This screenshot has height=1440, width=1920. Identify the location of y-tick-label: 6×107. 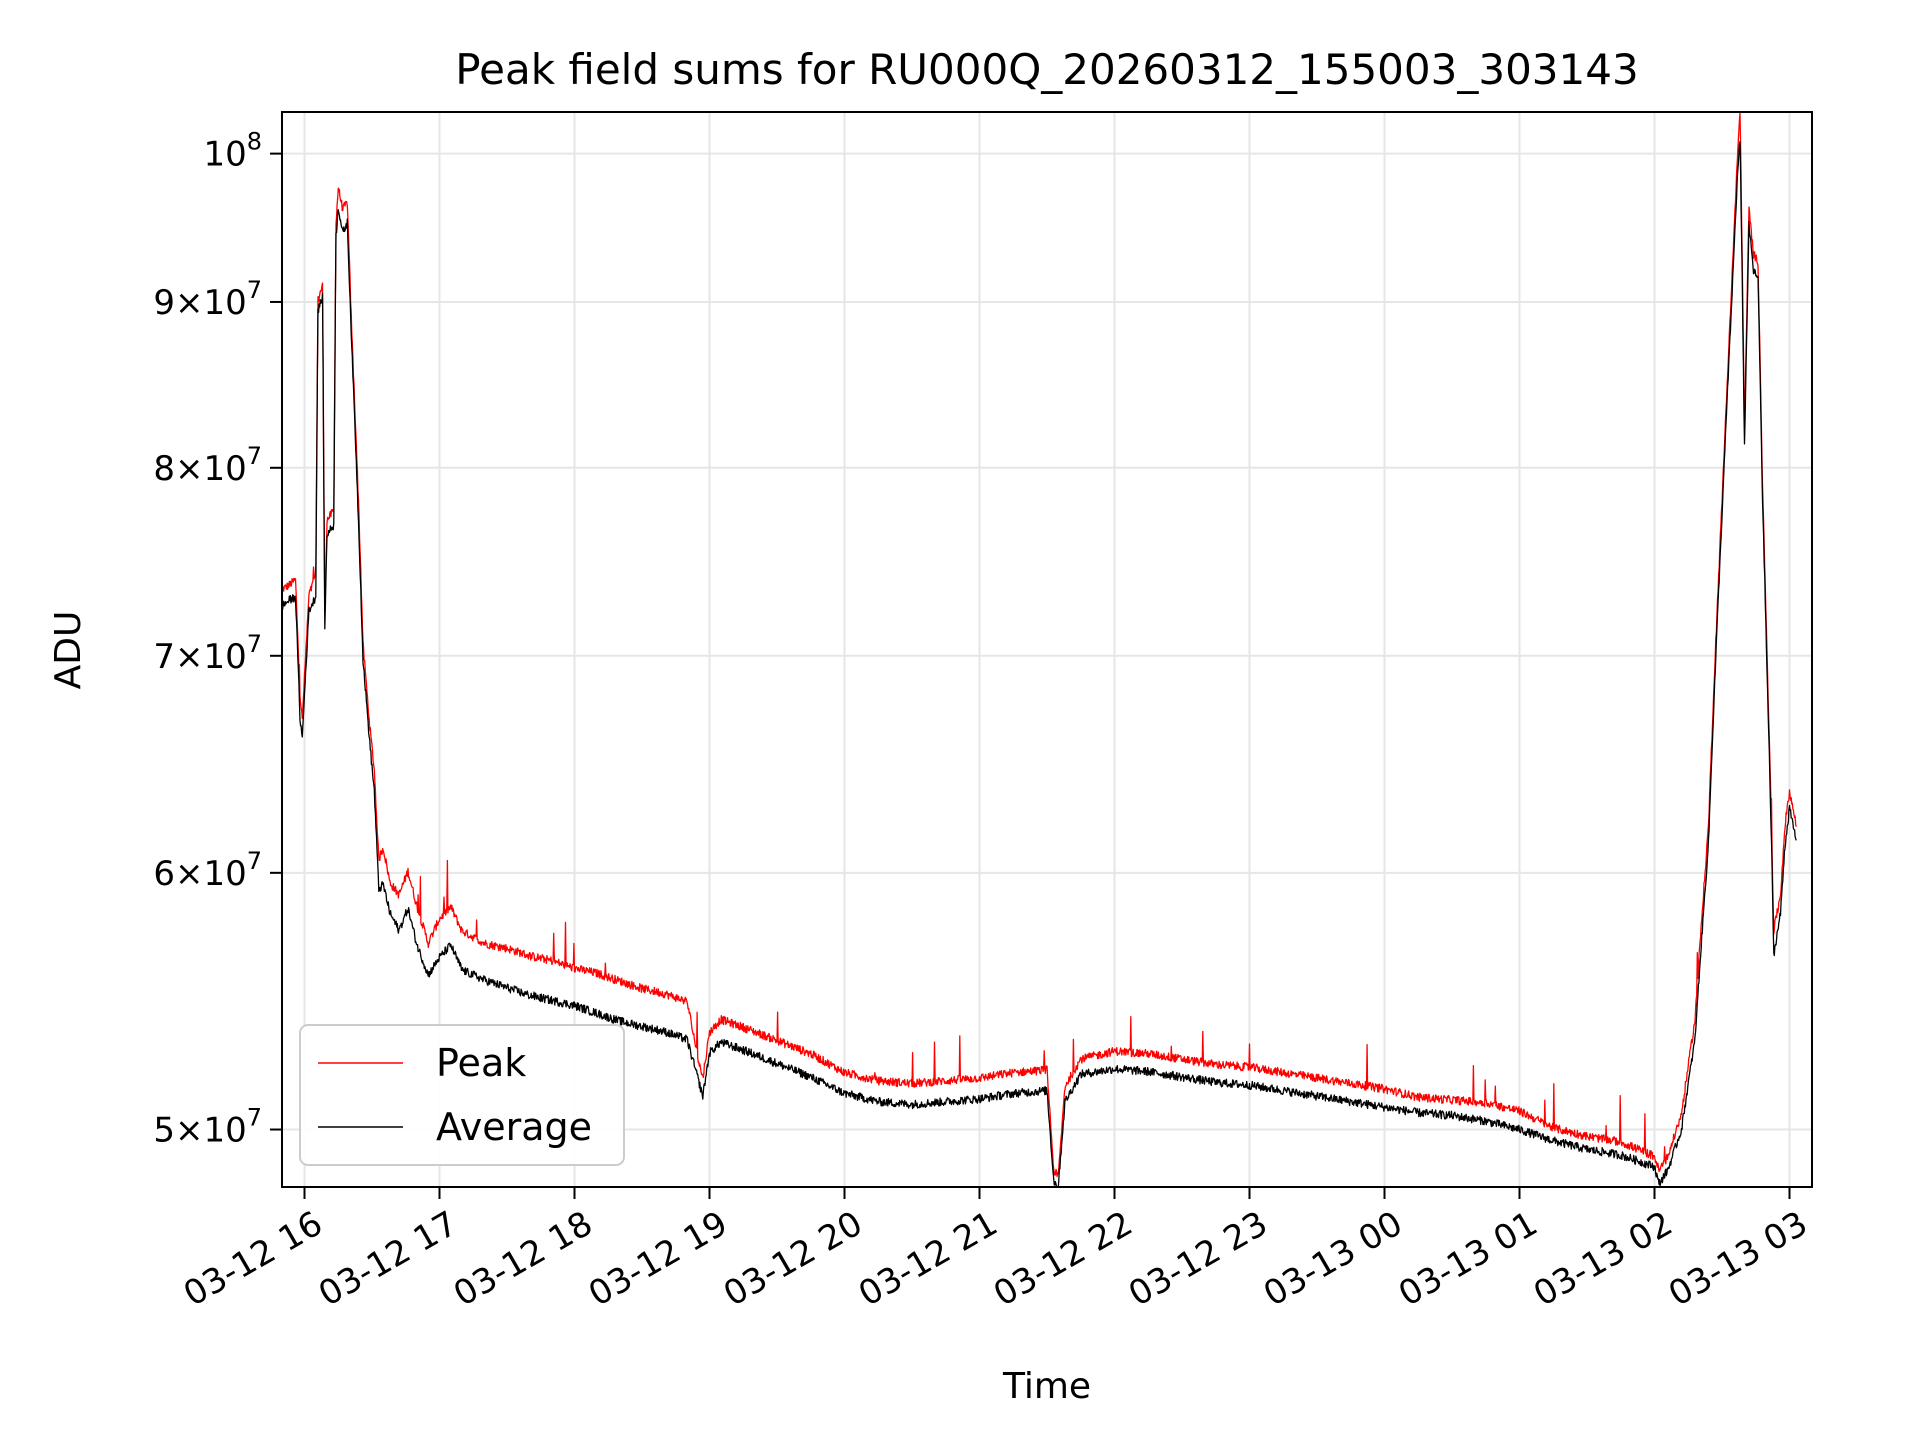
(207, 870).